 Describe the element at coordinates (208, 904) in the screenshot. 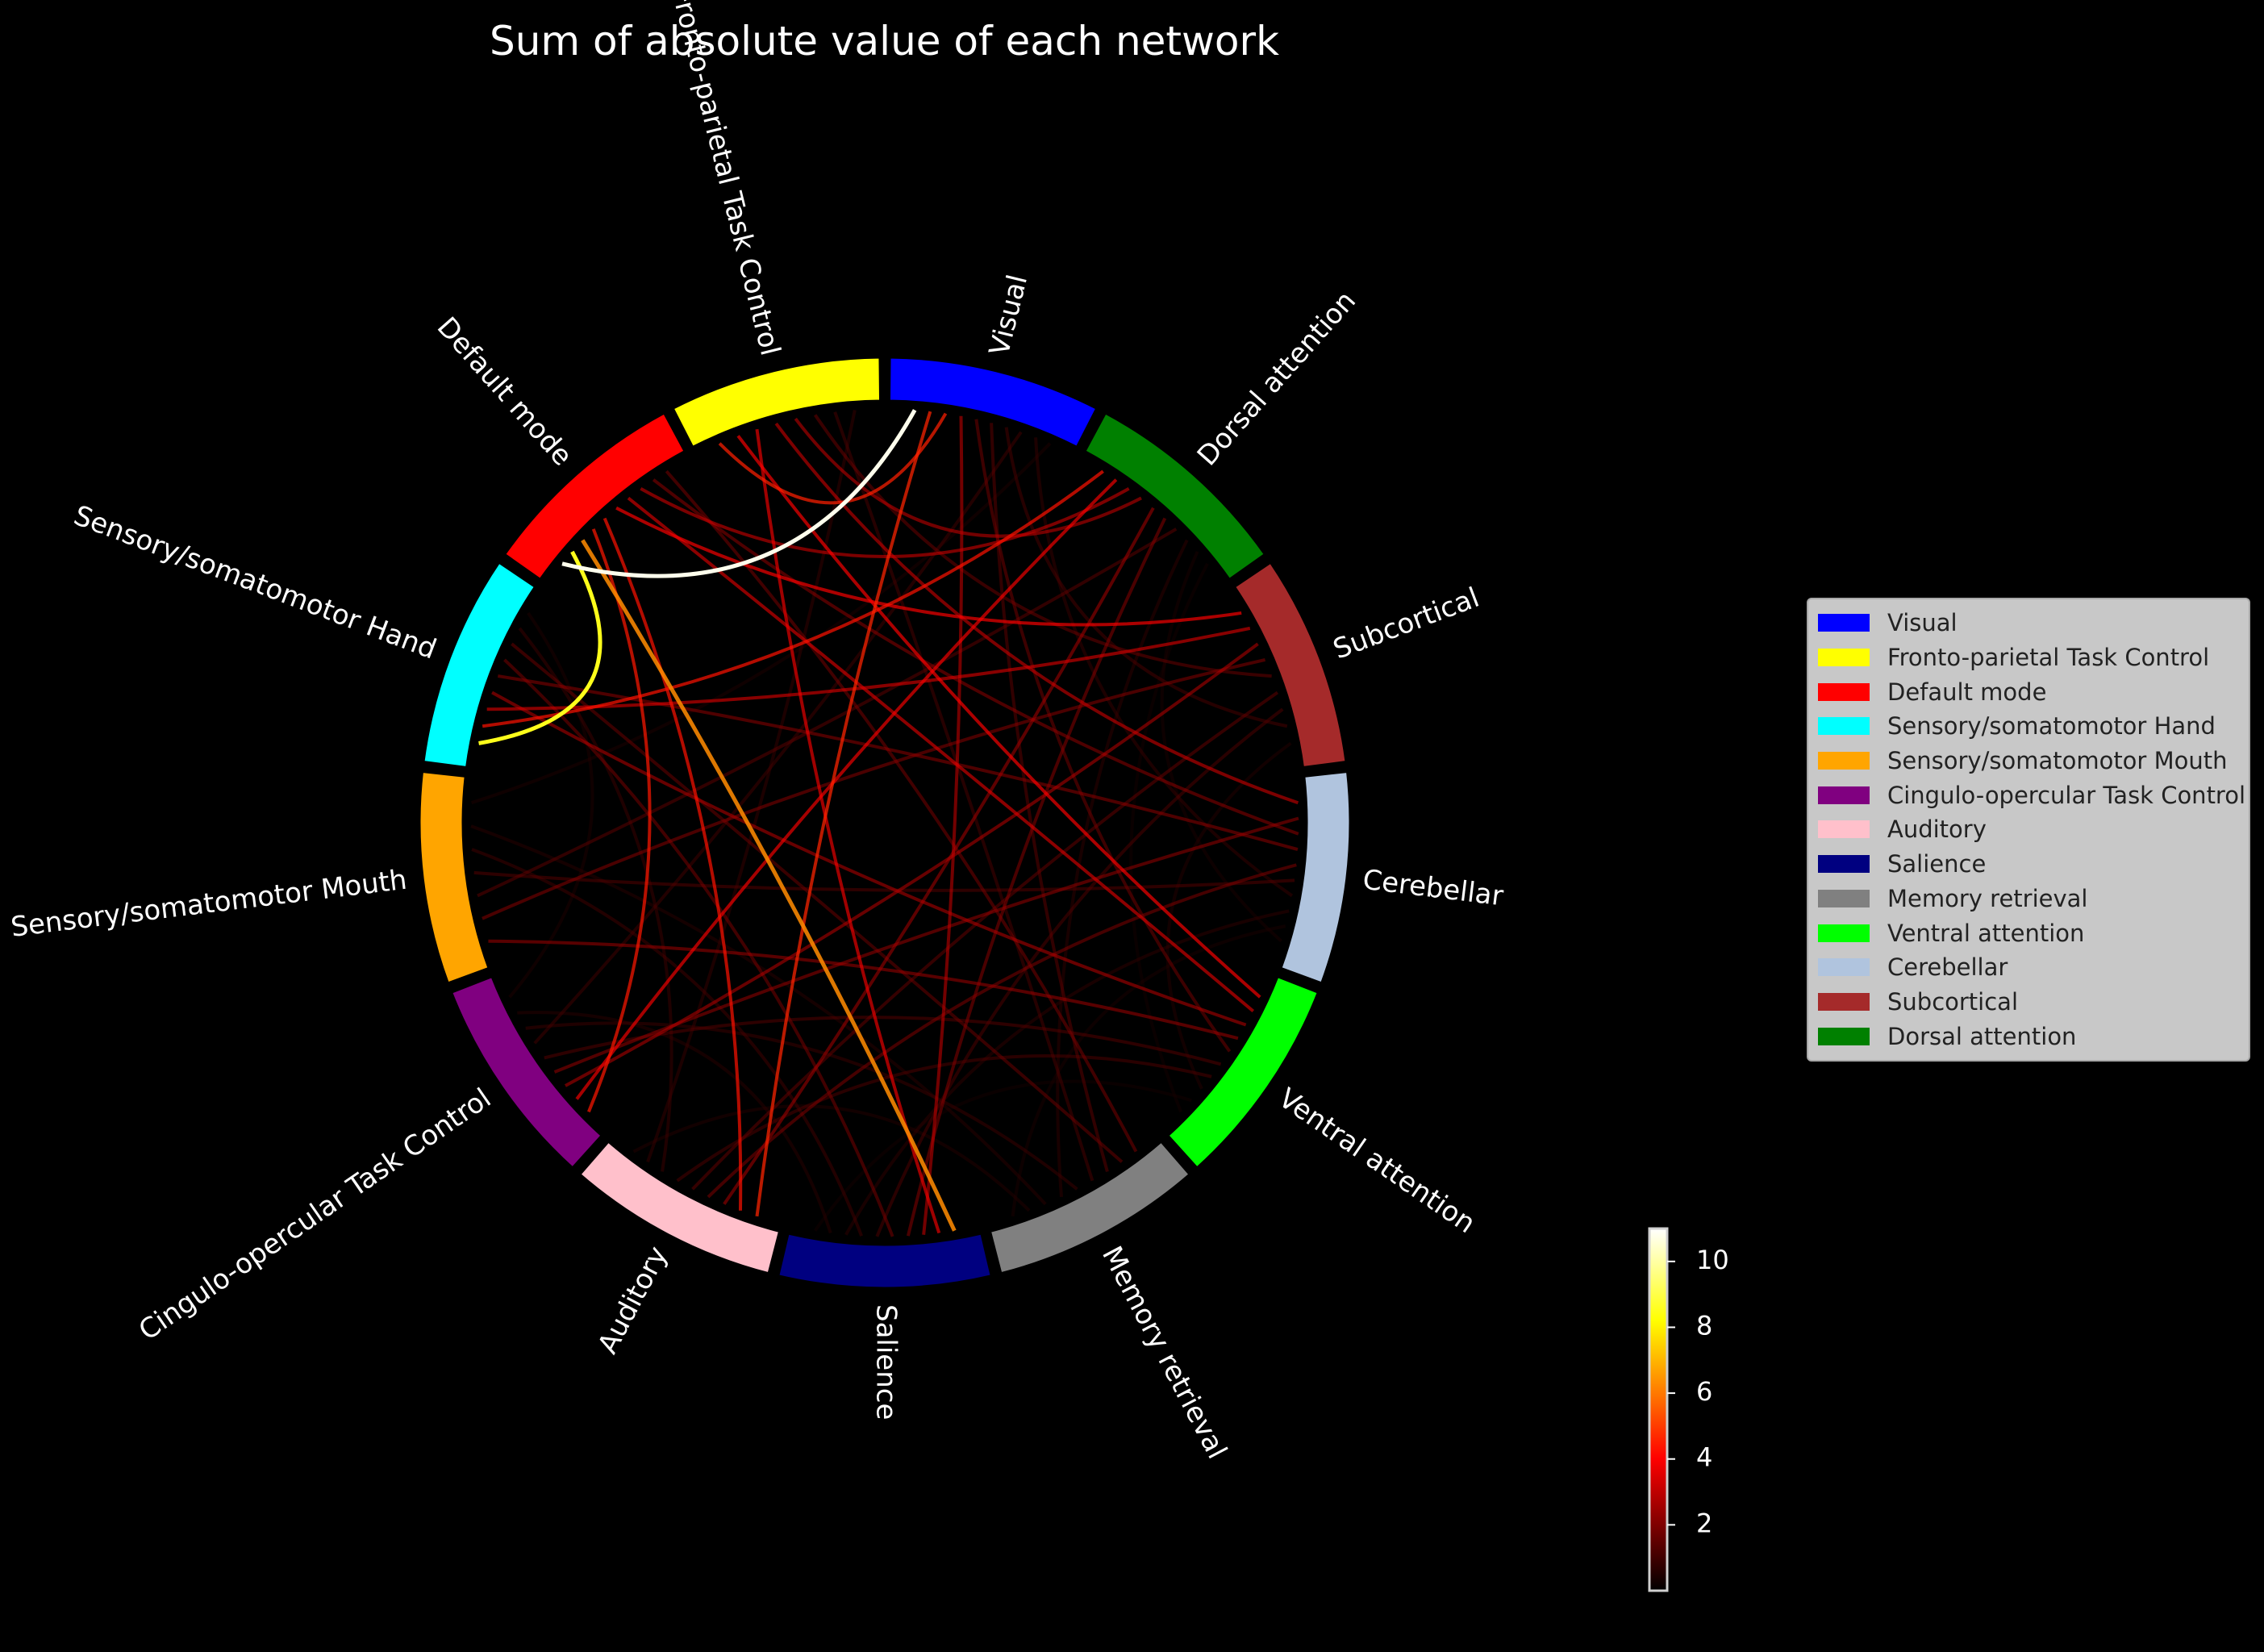

I see `label-sensory-somatomotor-mouth: Sensory/somatomotor Mouth` at that location.